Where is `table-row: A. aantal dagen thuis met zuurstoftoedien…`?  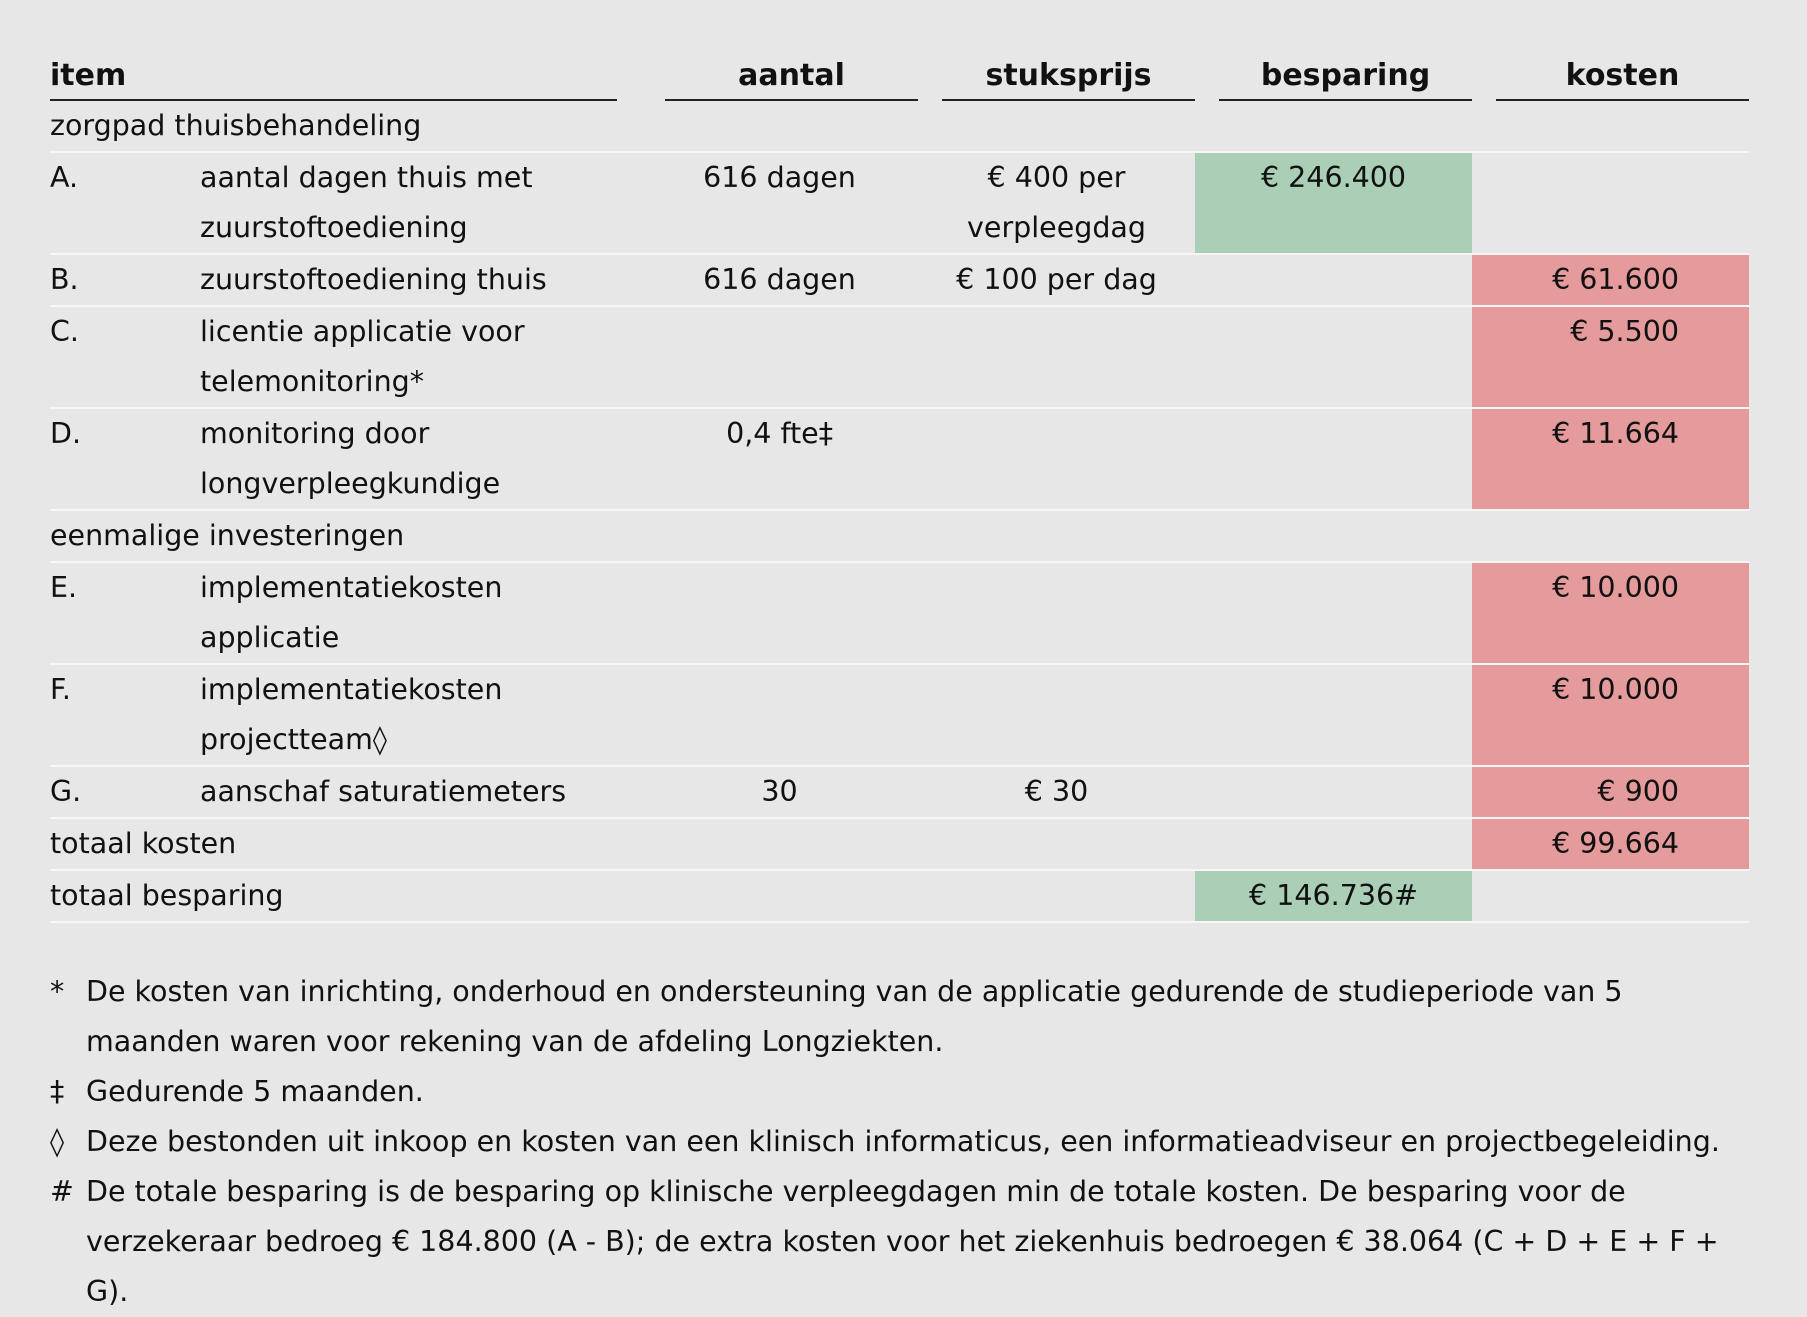
table-row: A. aantal dagen thuis met zuurstoftoedien… is located at coordinates (900, 203).